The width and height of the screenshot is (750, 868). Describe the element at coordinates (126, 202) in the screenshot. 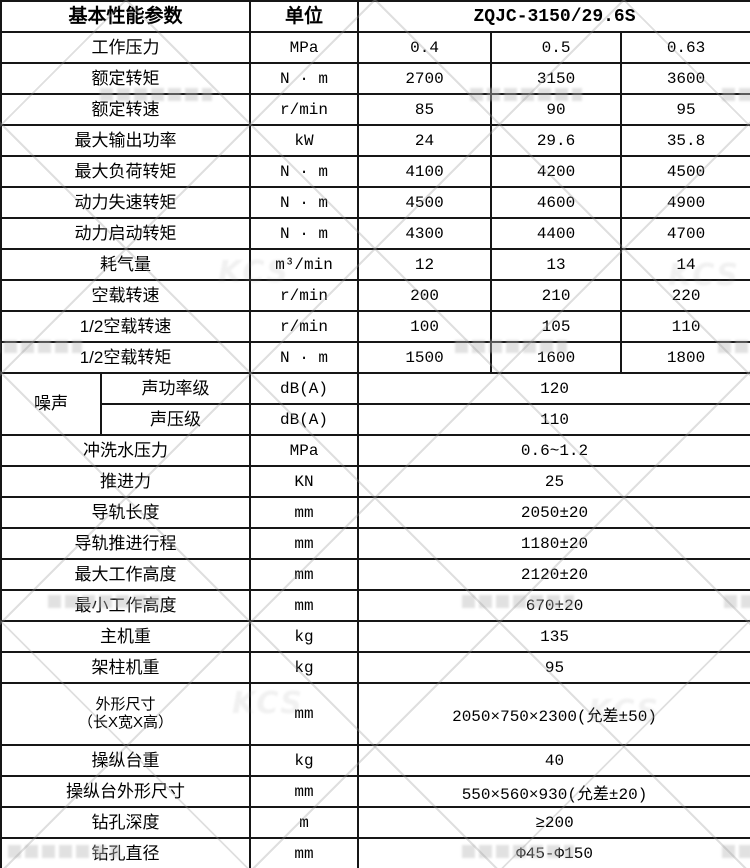

I see `param-label-cell: 动力失速转矩` at that location.